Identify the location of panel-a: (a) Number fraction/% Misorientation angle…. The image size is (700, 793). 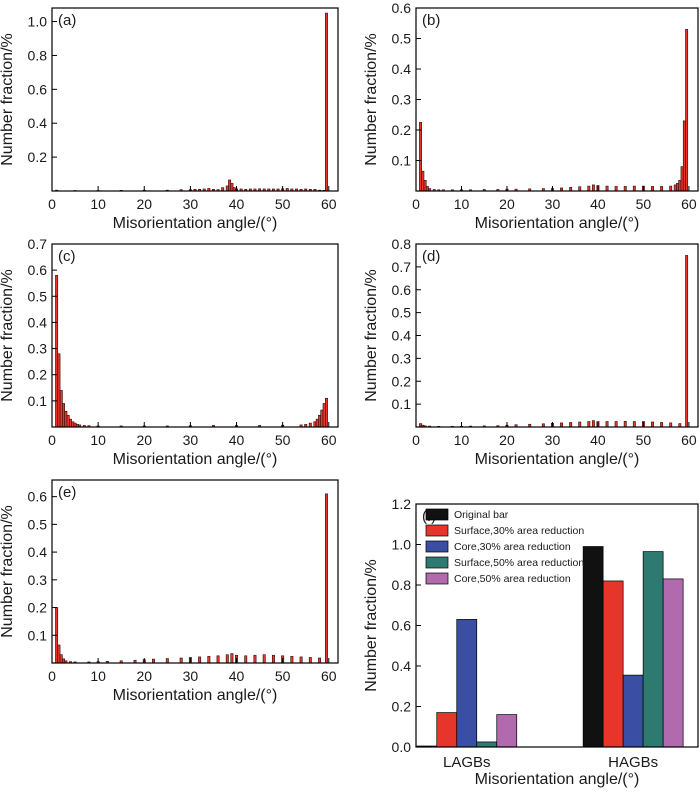
(169, 119).